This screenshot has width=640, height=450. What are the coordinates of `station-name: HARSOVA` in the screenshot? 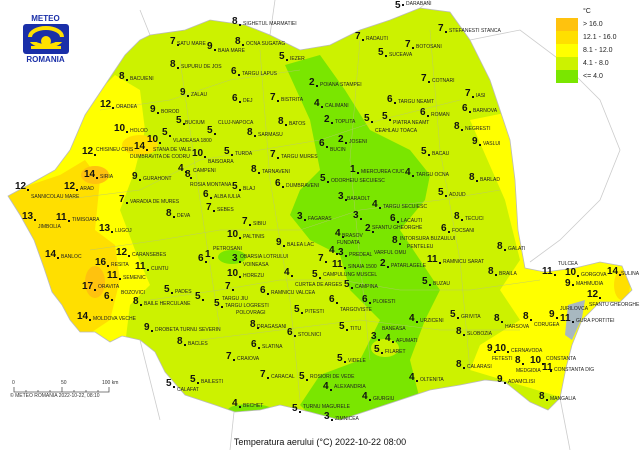 It's located at (517, 327).